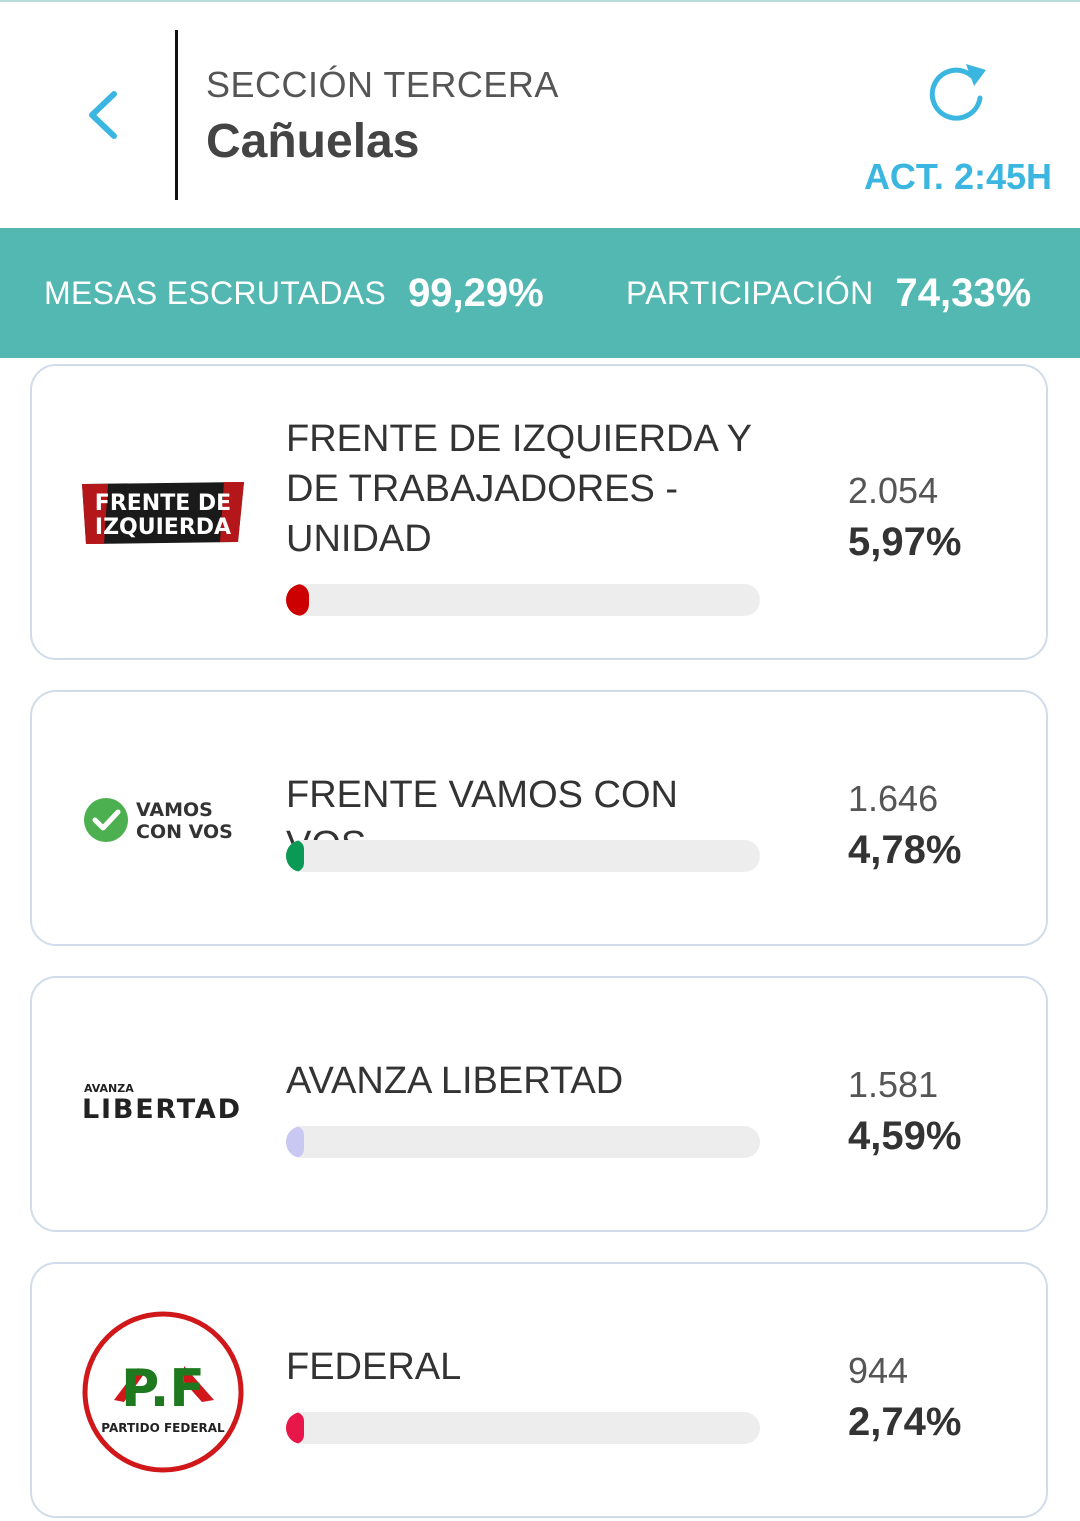  Describe the element at coordinates (106, 820) in the screenshot. I see `check-badge-icon` at that location.